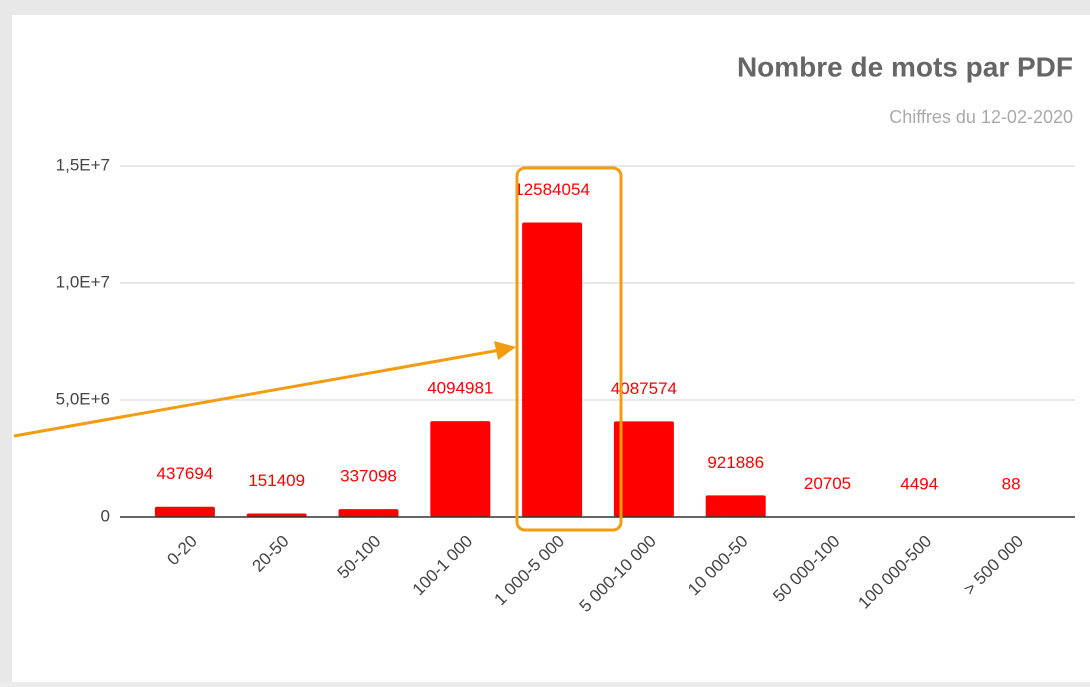 The height and width of the screenshot is (687, 1090). I want to click on chart-title: Nombre de mots par PDF, so click(905, 66).